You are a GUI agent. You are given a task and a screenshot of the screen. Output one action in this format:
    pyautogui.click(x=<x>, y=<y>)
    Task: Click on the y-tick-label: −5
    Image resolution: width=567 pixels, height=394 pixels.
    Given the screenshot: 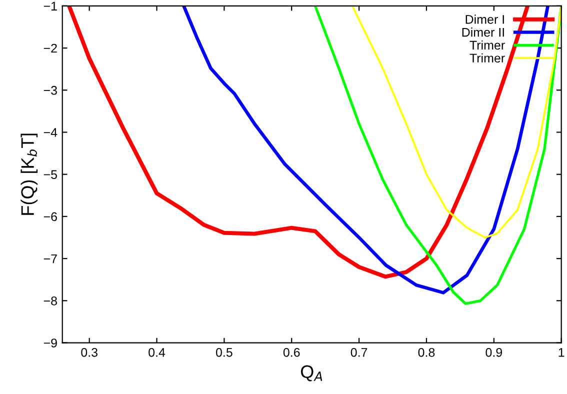 What is the action you would take?
    pyautogui.click(x=50, y=174)
    